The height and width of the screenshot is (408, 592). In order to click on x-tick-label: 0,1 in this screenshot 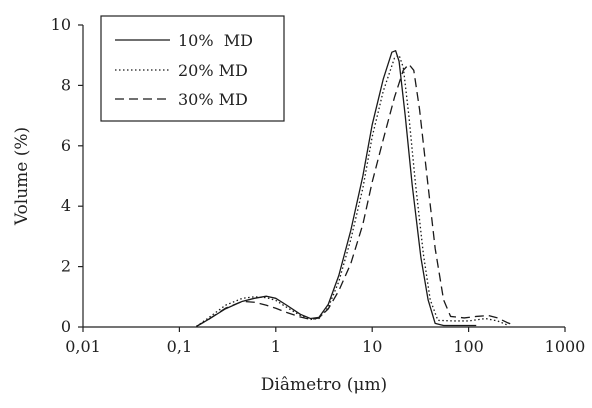, I will do `click(179, 346)`.